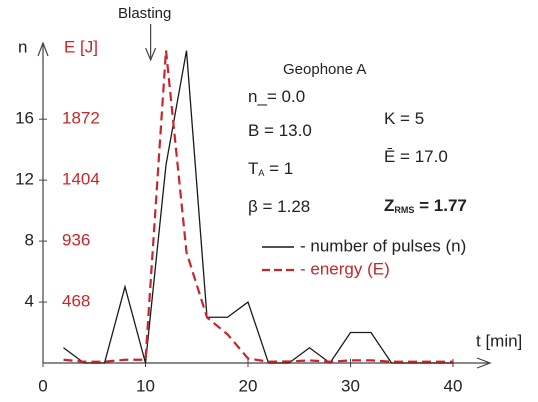  What do you see at coordinates (151, 54) in the screenshot?
I see `event-arrowhead` at bounding box center [151, 54].